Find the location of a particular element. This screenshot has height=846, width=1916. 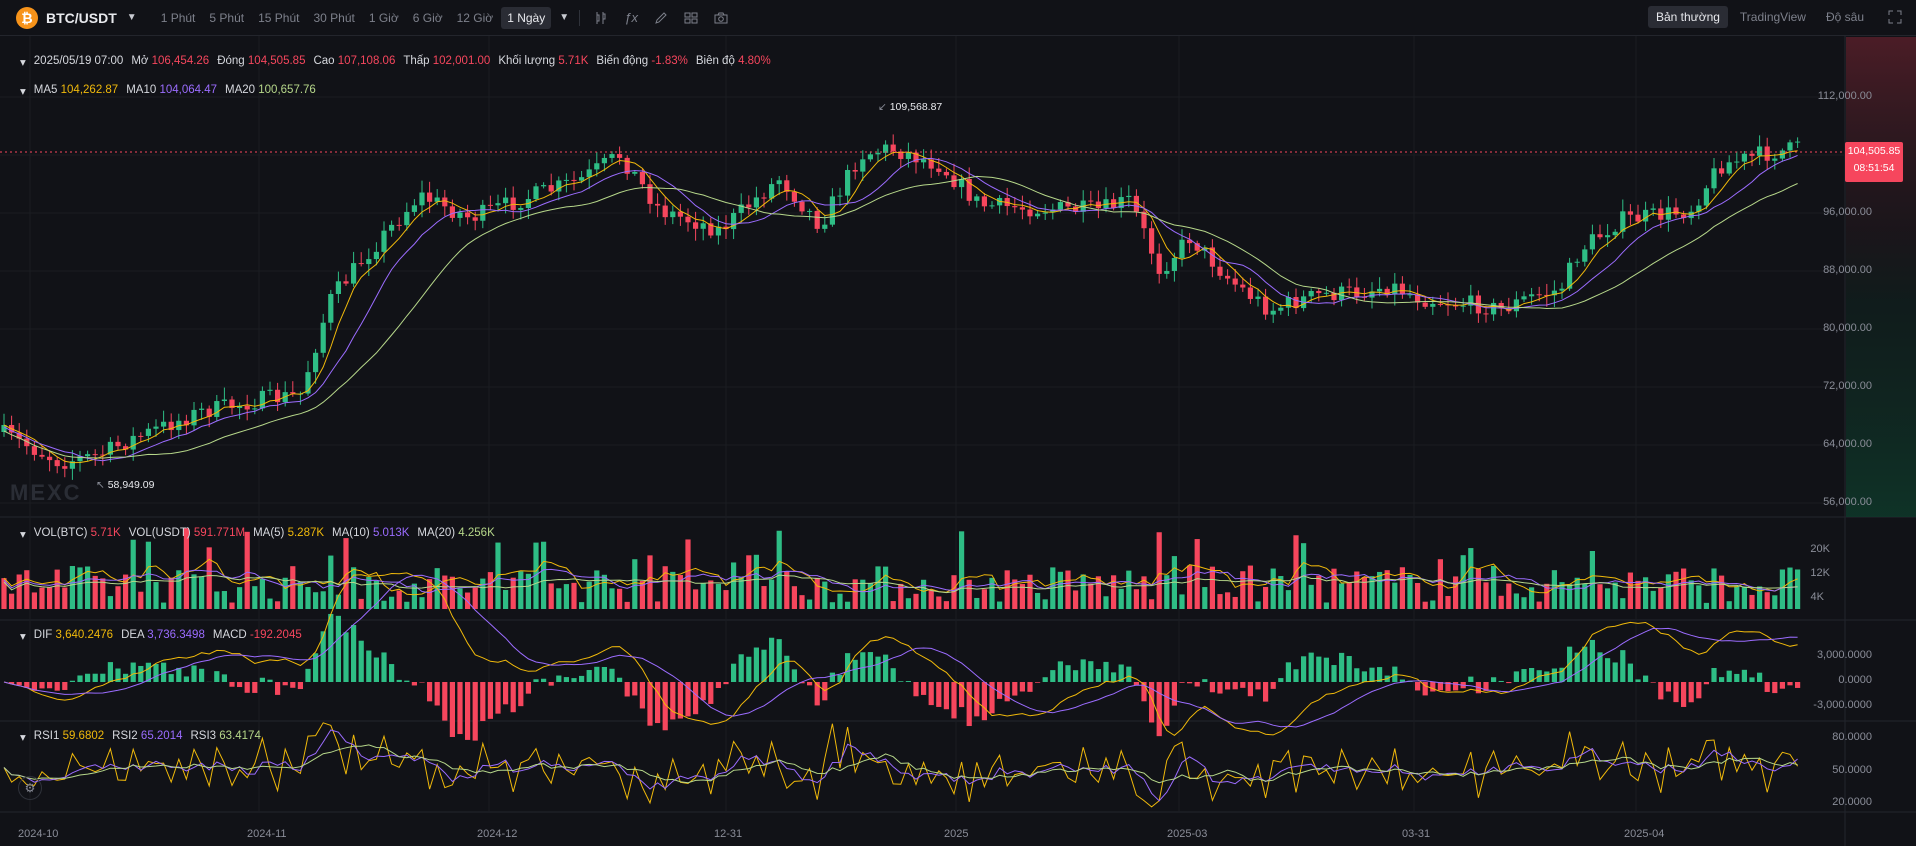

pair-dropdown-caret-icon: ▼ is located at coordinates (131, 17).